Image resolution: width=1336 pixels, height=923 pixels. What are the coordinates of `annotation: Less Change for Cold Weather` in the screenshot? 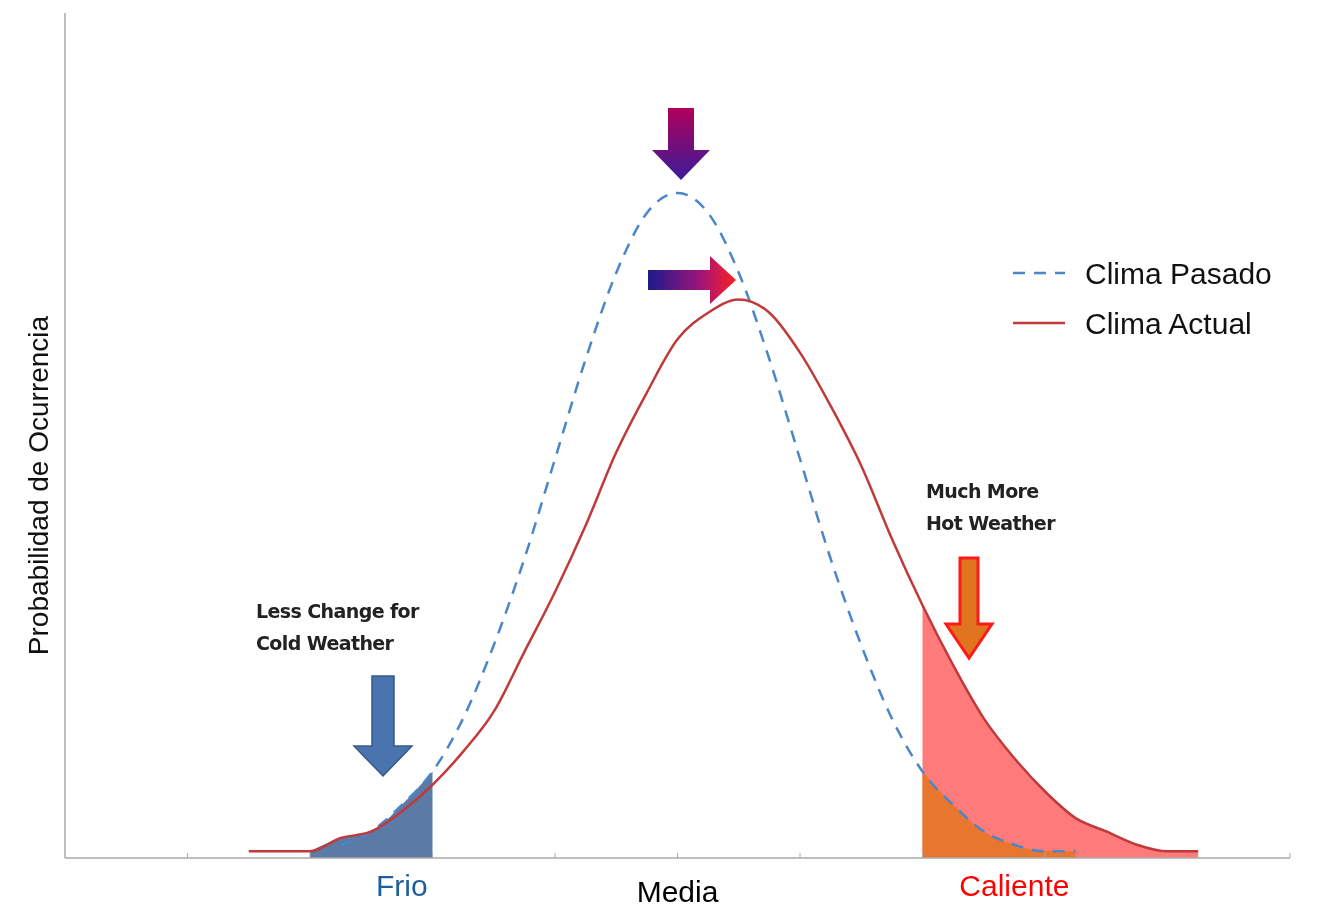 It's located at (338, 627).